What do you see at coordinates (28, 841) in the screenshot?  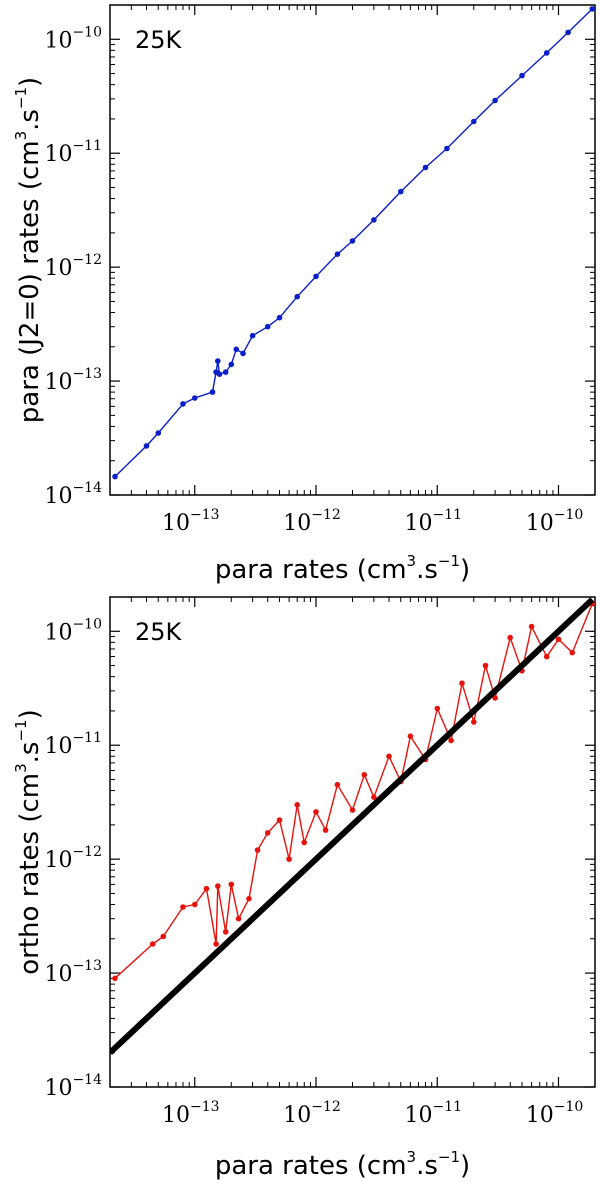 I see `y-axis-label: ortho rates (cm3.s−1)` at bounding box center [28, 841].